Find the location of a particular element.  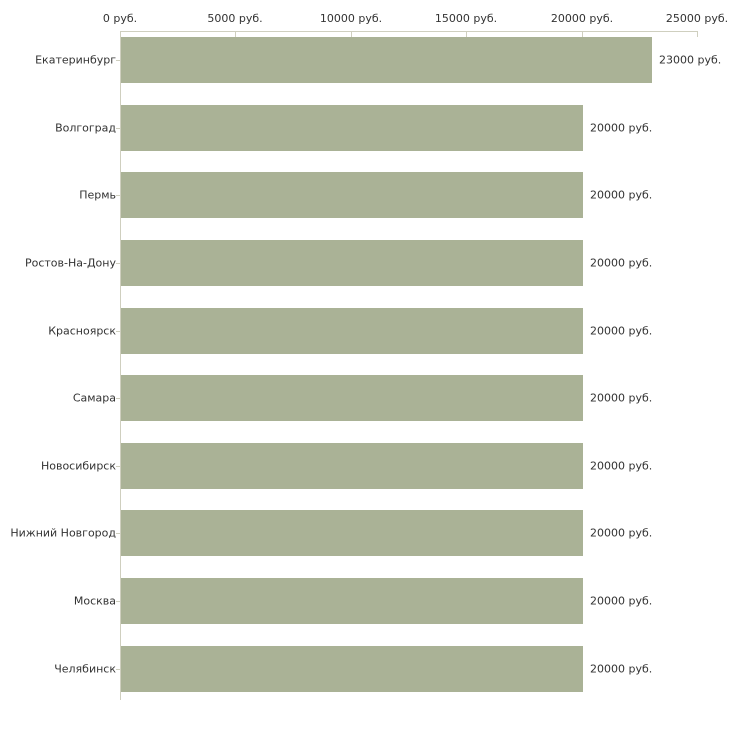

category-label: Волгоград is located at coordinates (85, 128).